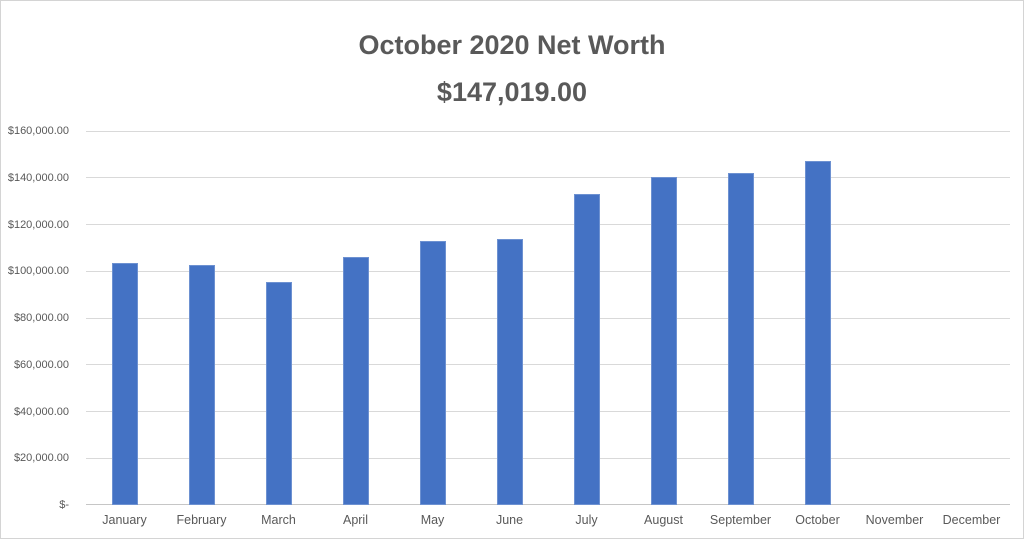  What do you see at coordinates (817, 520) in the screenshot?
I see `x-axis-label: October` at bounding box center [817, 520].